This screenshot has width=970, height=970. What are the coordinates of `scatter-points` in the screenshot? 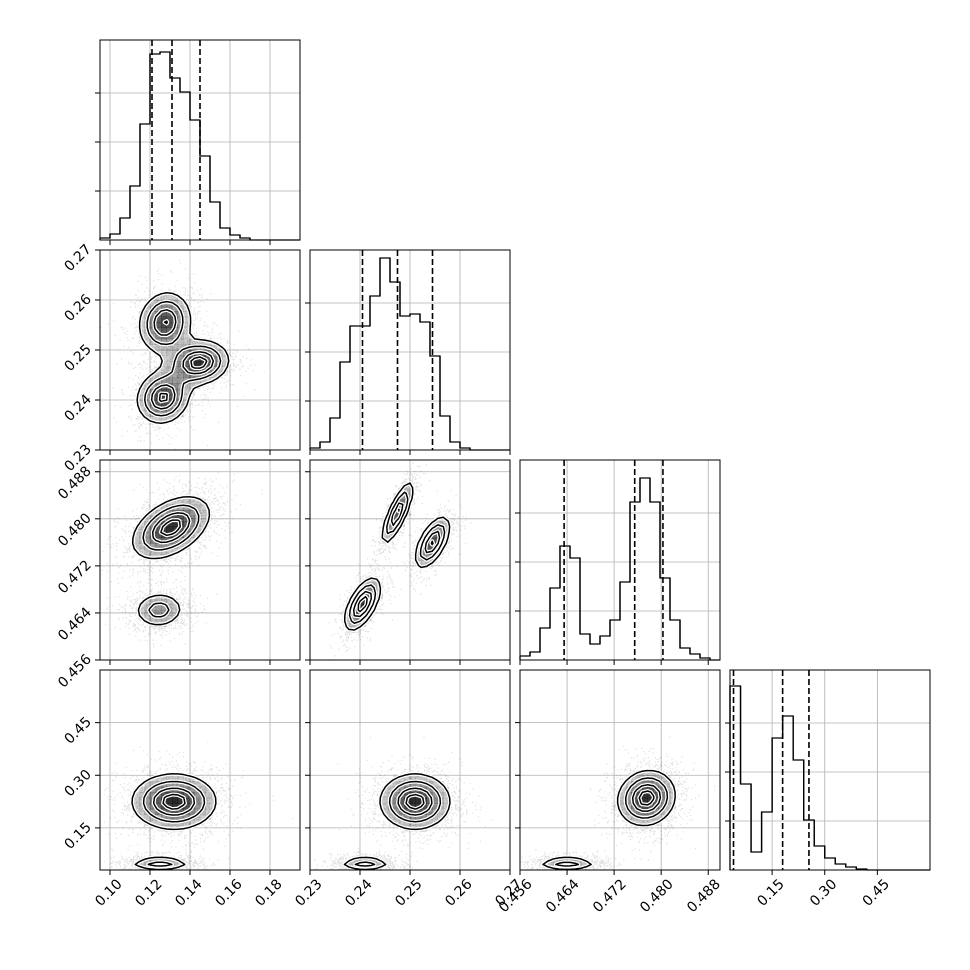 It's located at (182, 560).